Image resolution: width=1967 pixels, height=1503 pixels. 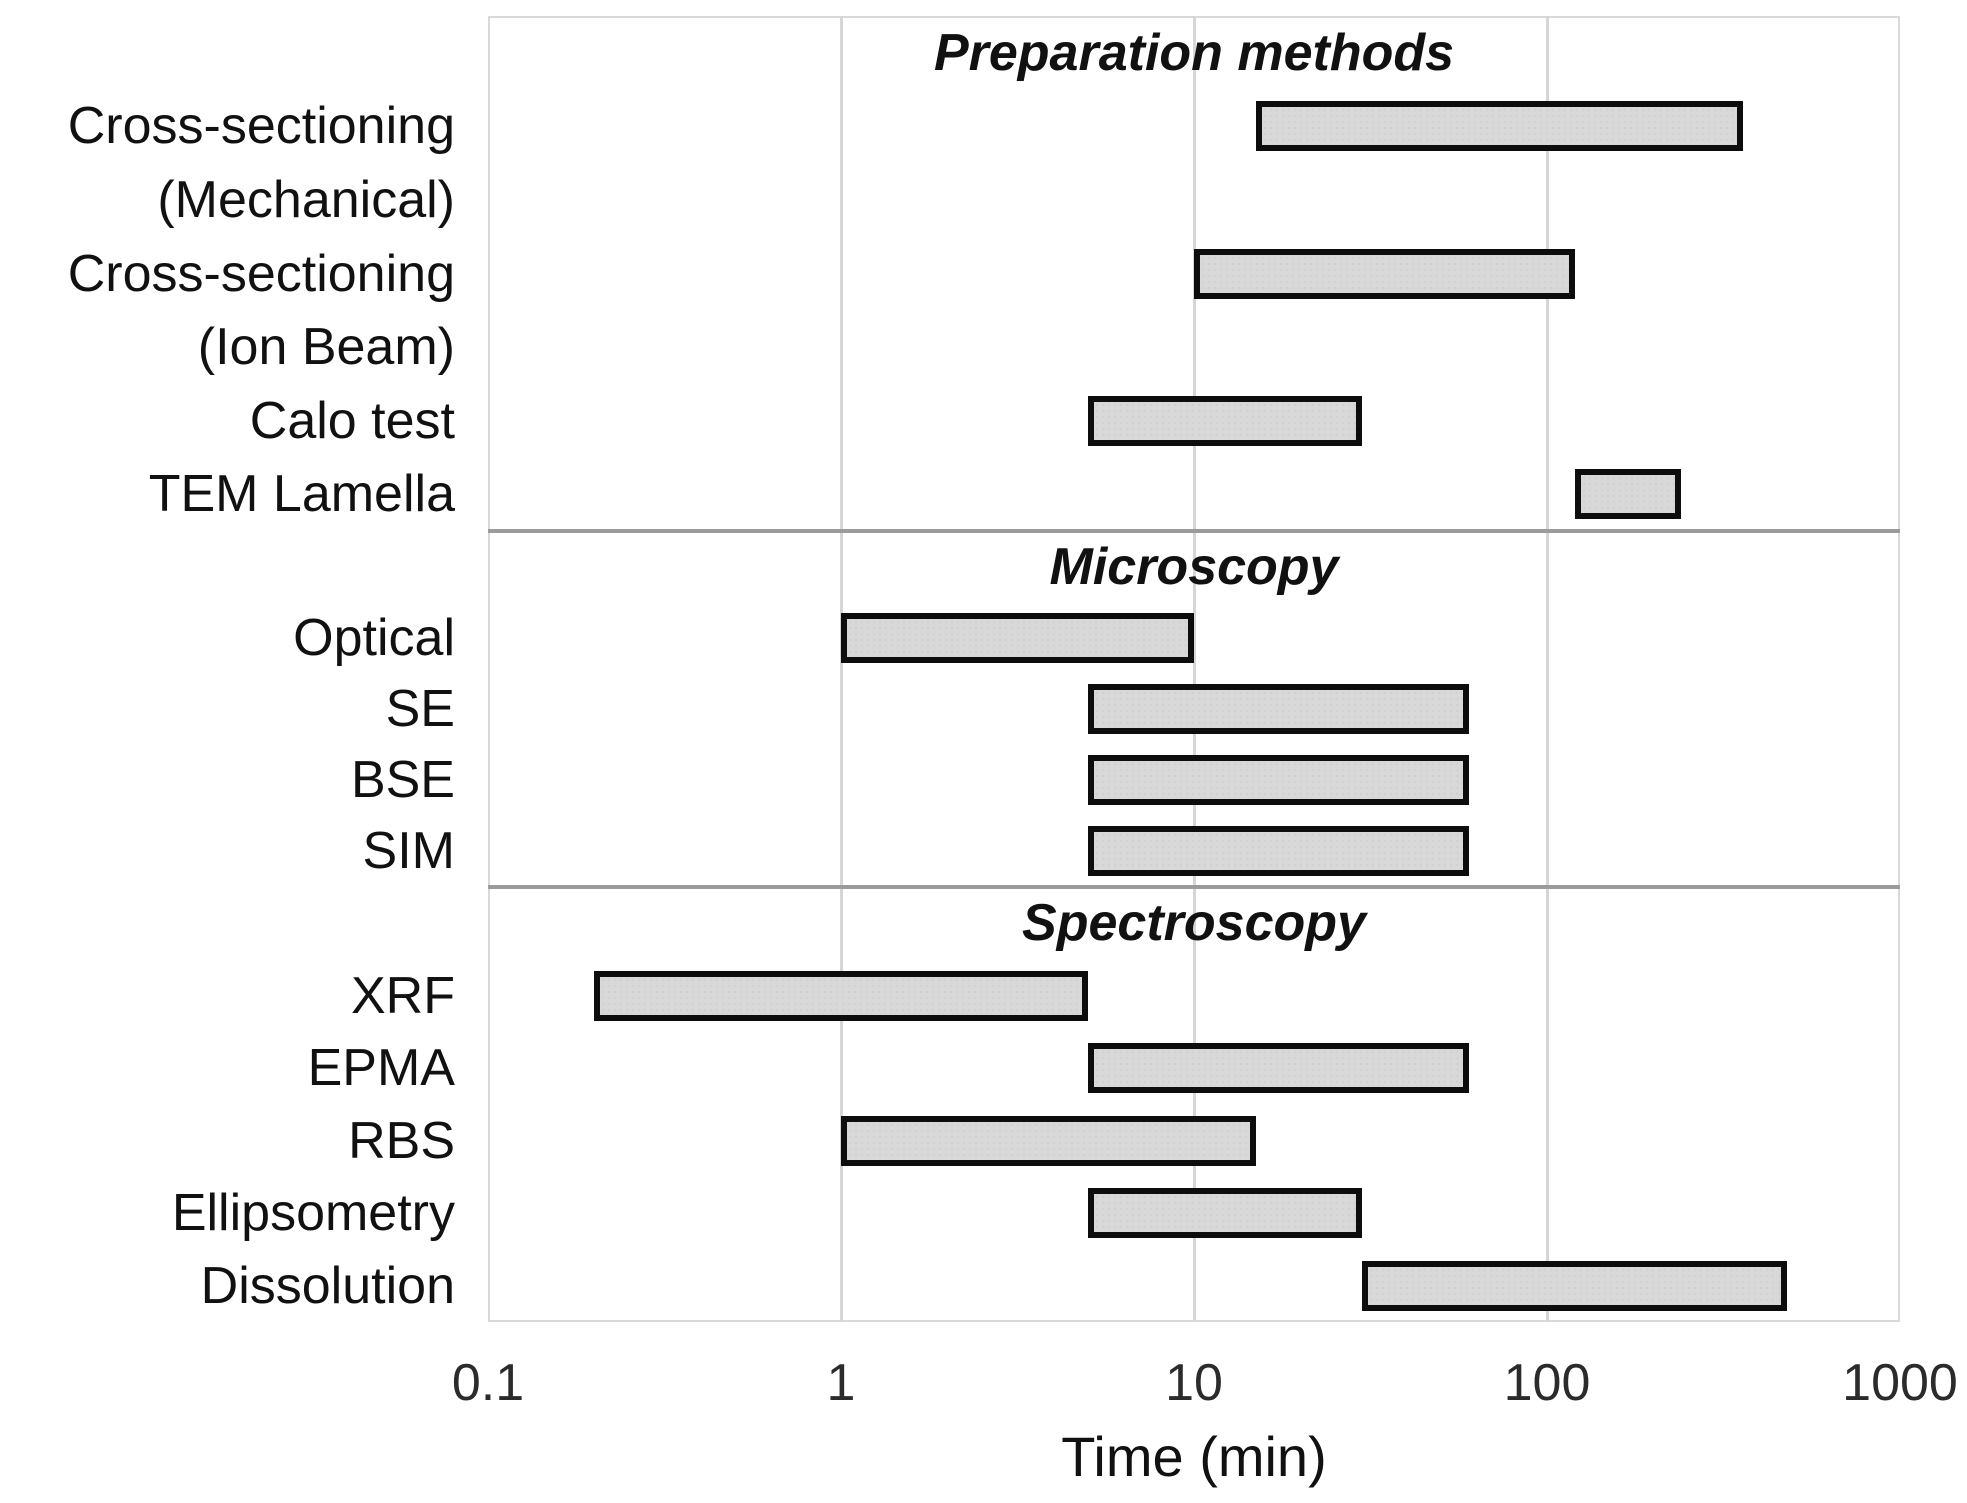 I want to click on section-title: Spectroscopy, so click(x=1194, y=923).